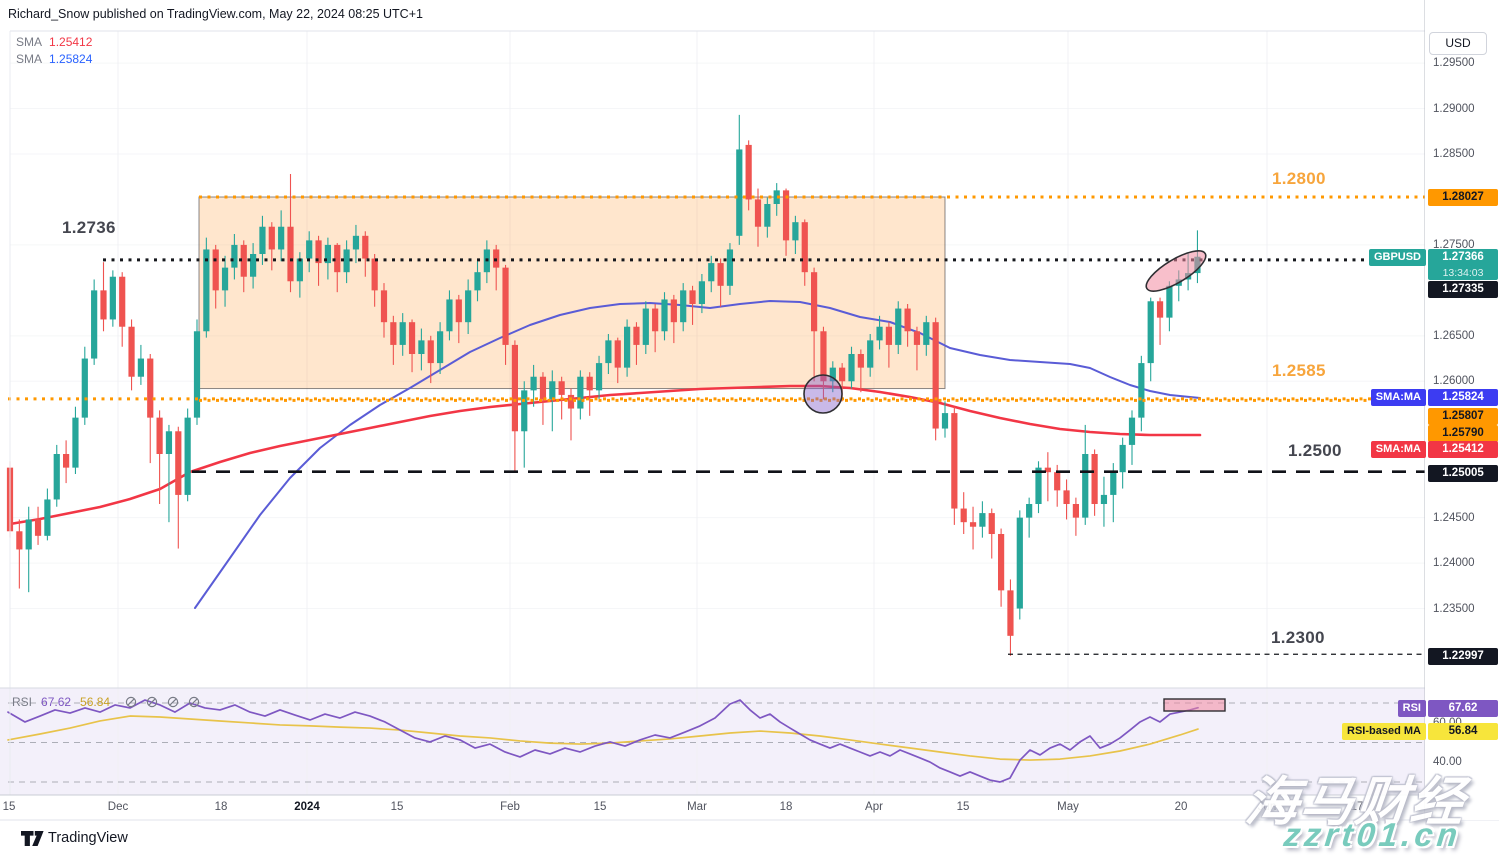  What do you see at coordinates (1398, 398) in the screenshot?
I see `badge-chip: SMA:MA` at bounding box center [1398, 398].